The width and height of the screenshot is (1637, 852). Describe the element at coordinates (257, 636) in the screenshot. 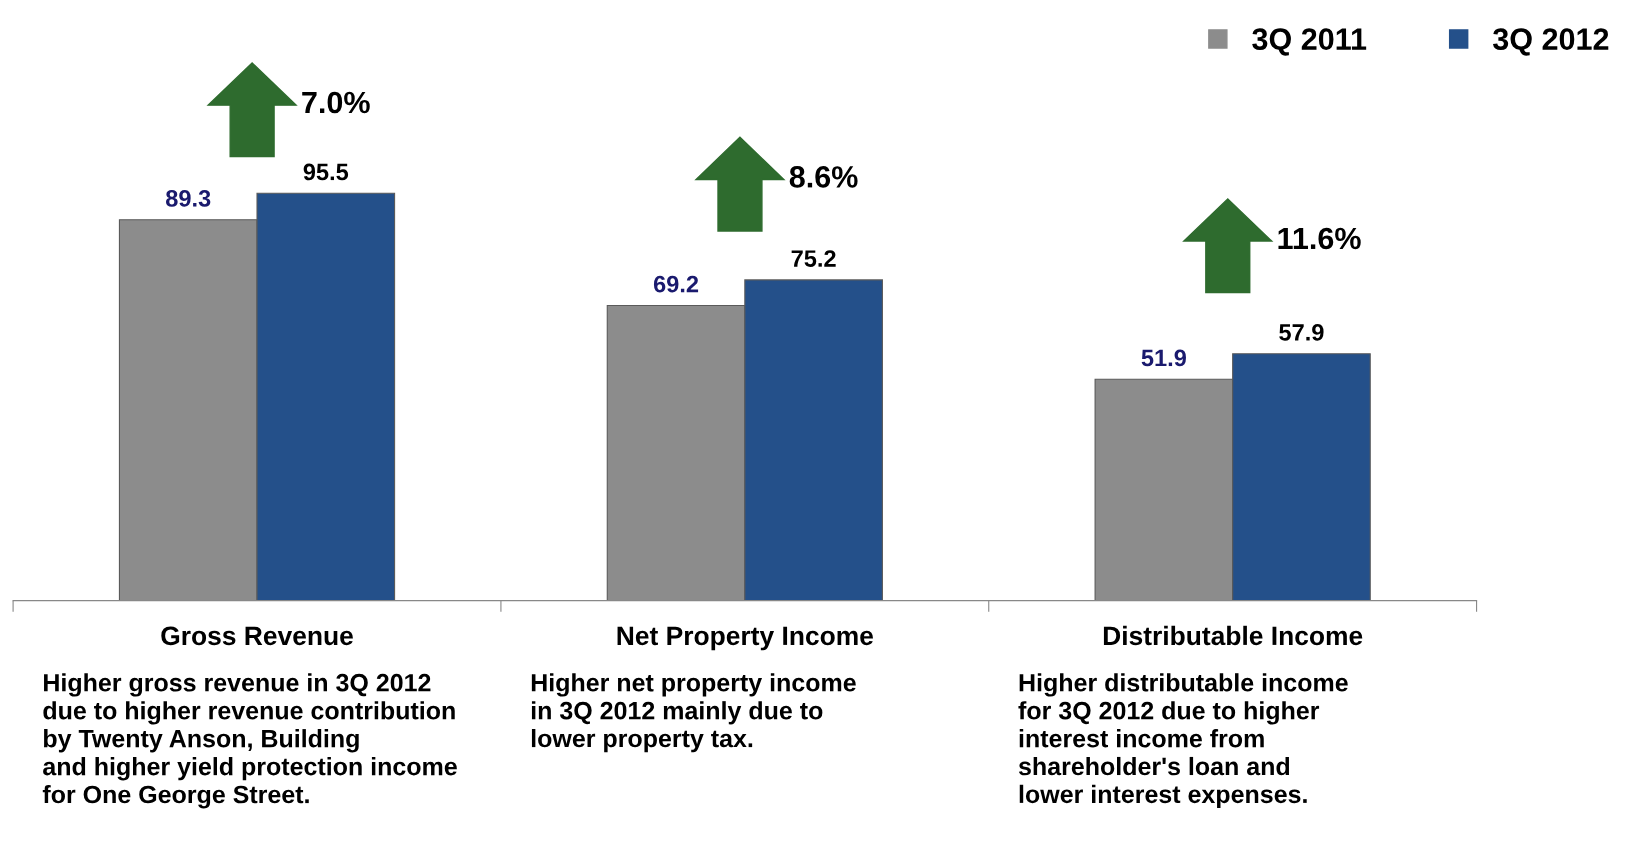

I see `x-tick-label: Gross Revenue` at that location.